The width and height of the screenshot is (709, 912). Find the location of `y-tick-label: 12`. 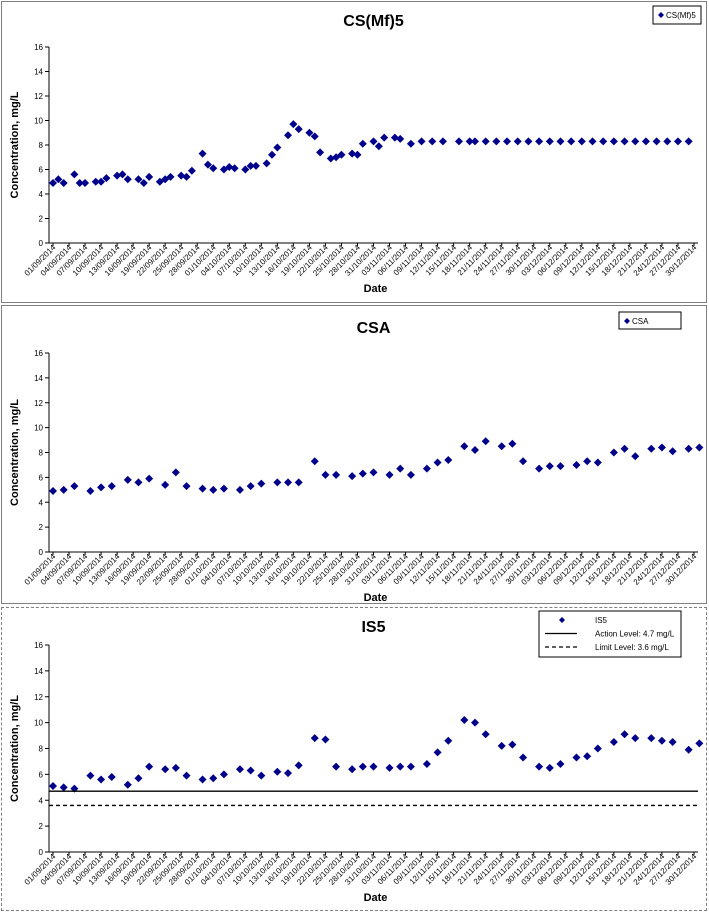

y-tick-label: 12 is located at coordinates (38, 403).